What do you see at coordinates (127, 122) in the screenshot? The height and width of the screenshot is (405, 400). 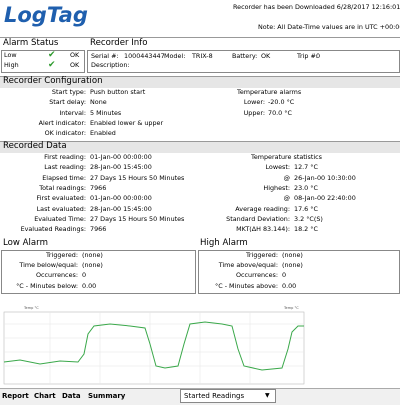 I see `config-value: Enabled lower & upper` at bounding box center [127, 122].